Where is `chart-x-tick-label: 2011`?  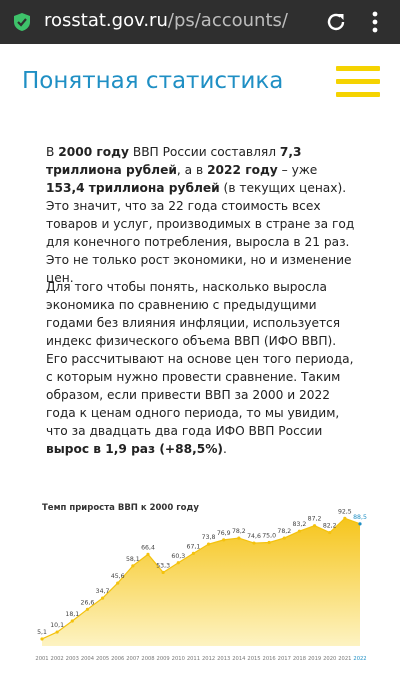
chart-x-tick-label: 2011 is located at coordinates (193, 659).